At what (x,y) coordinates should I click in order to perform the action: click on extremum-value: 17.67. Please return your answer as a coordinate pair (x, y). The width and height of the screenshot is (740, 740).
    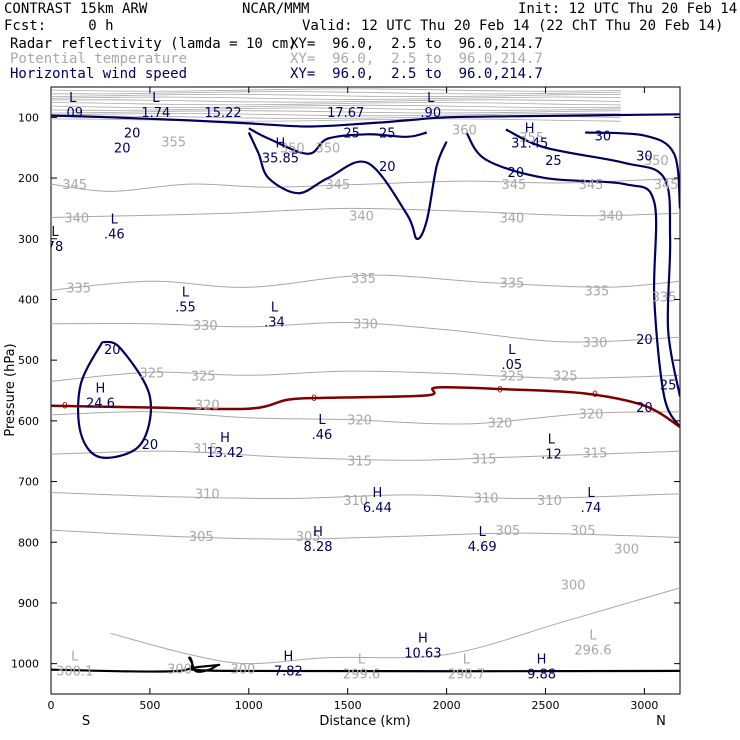
    Looking at the image, I should click on (345, 113).